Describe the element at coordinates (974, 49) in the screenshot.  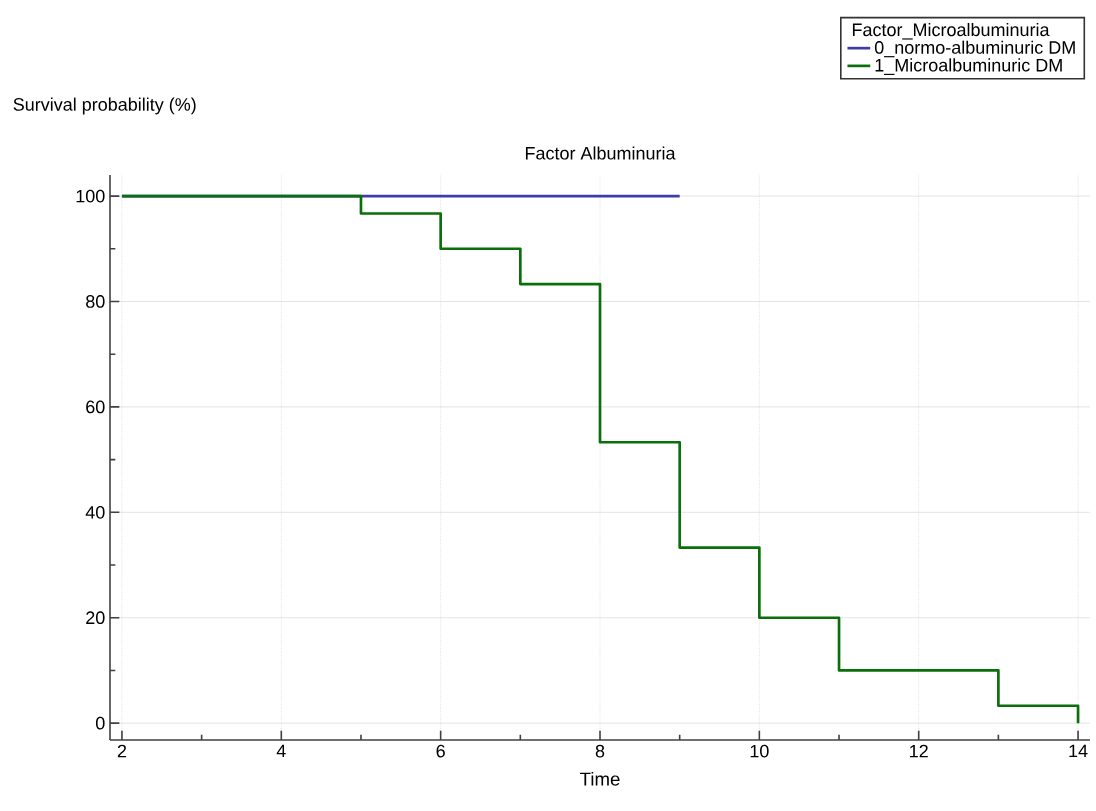
I see `legend-label: 0_normo-albuminuric DM` at that location.